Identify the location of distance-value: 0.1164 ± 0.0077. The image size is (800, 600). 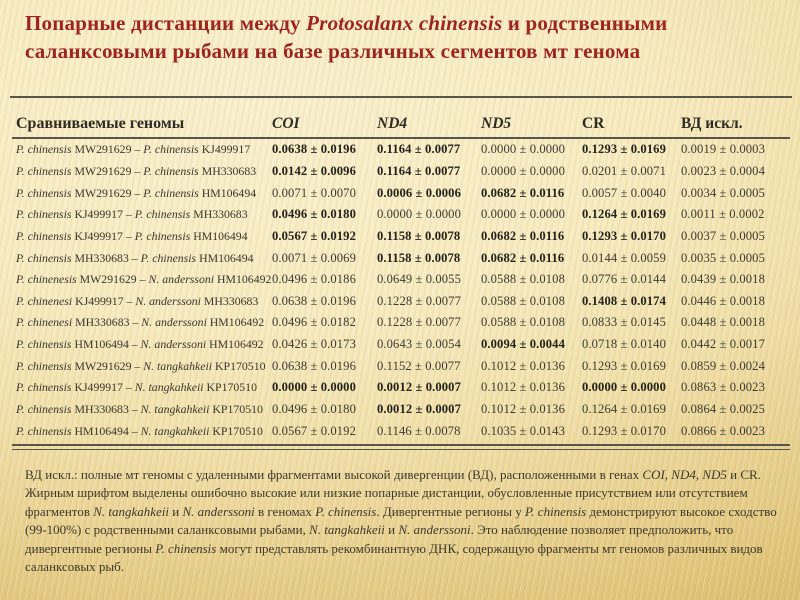
(419, 170).